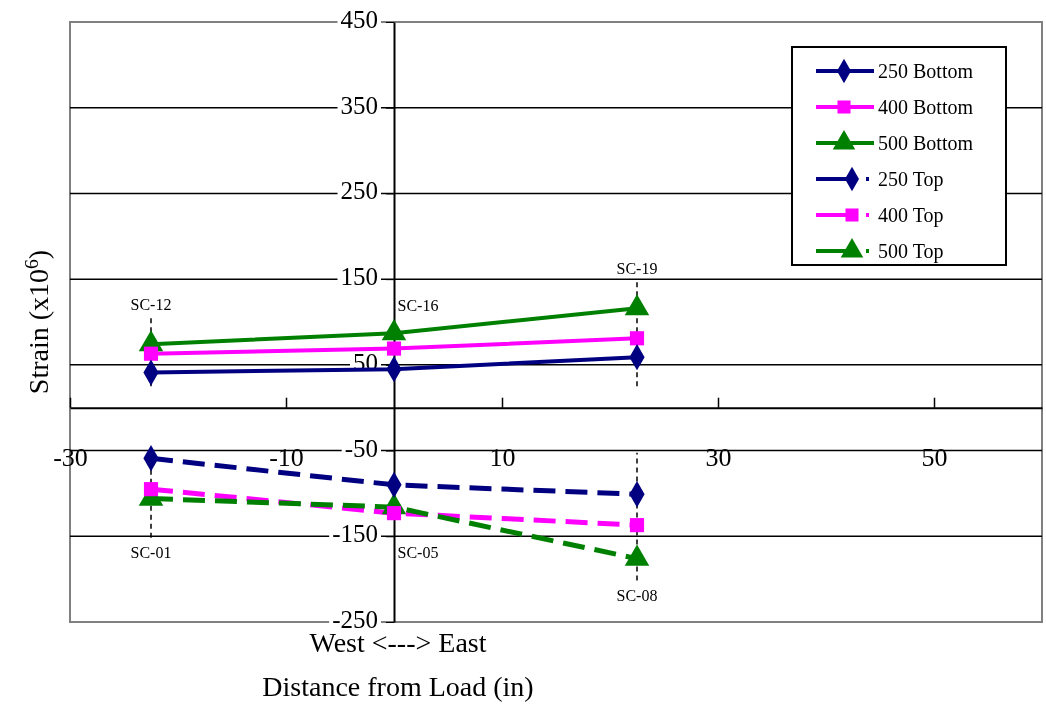  Describe the element at coordinates (926, 71) in the screenshot. I see `legend-label: 250 Bottom` at that location.